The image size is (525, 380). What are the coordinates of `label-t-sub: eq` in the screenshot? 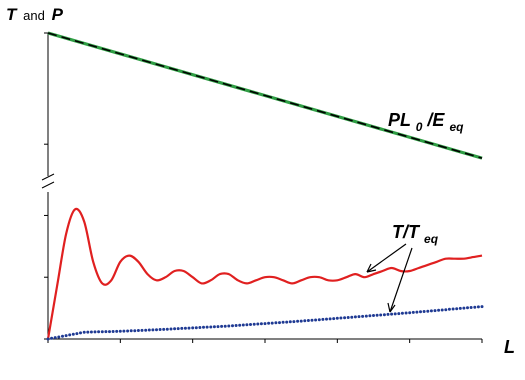 It's located at (431, 239).